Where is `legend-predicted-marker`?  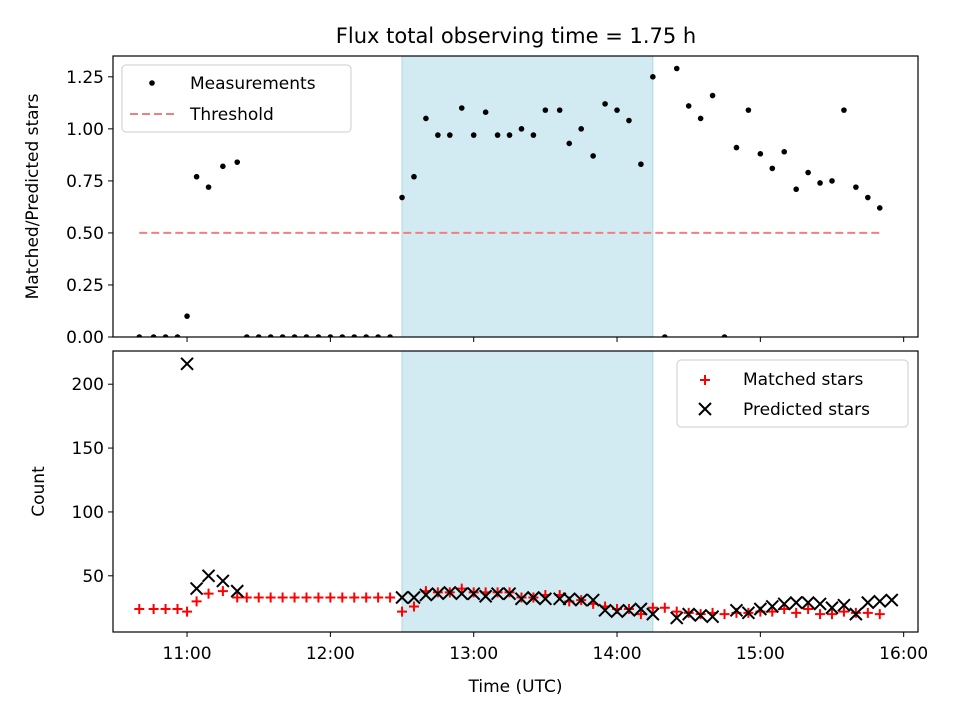 legend-predicted-marker is located at coordinates (705, 409).